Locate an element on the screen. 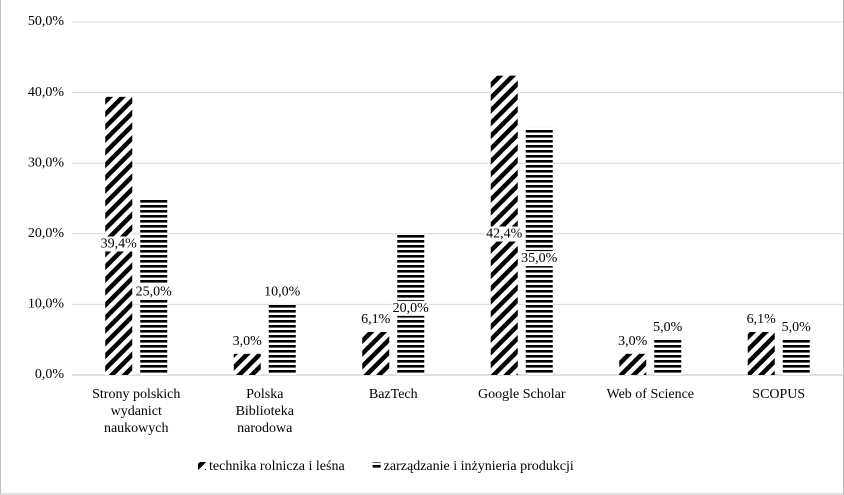  data-label: 39,4% is located at coordinates (119, 243).